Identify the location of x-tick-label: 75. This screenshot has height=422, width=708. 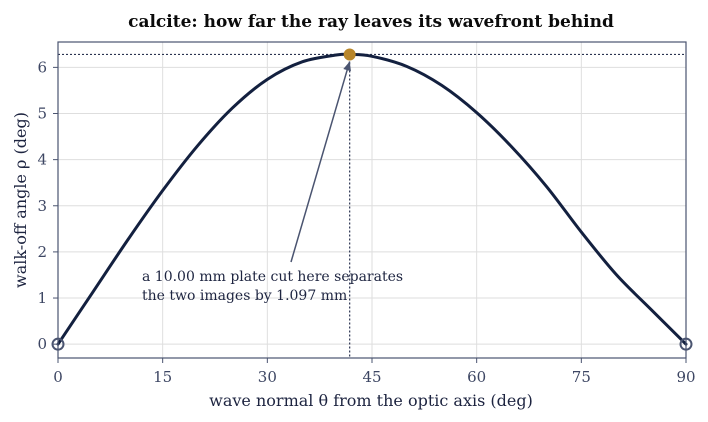
(581, 377).